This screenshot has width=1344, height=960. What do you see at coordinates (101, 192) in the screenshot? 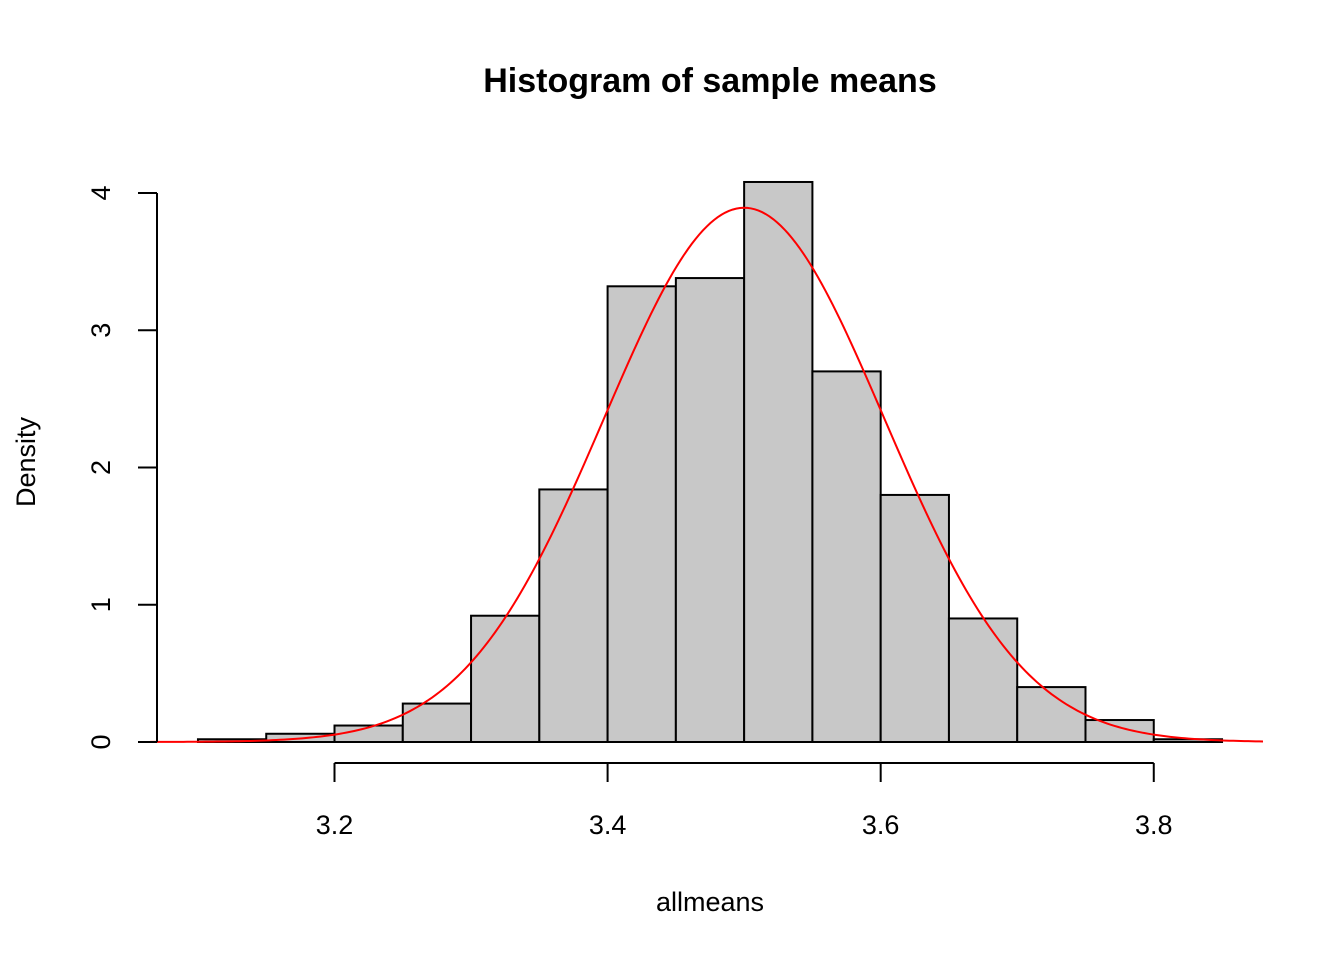
I see `y-tick-label: 4` at bounding box center [101, 192].